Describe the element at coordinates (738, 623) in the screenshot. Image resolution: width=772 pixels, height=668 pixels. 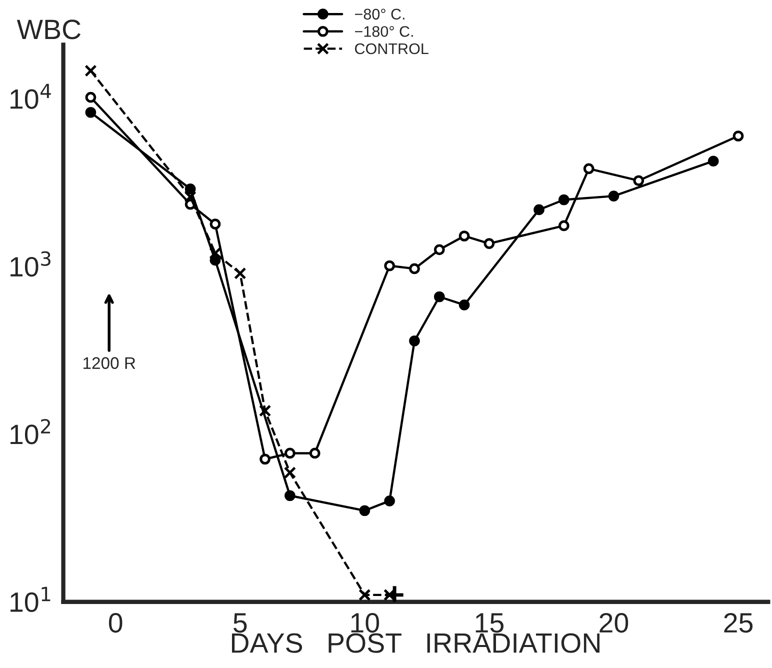
I see `x-tick-label: 25` at that location.